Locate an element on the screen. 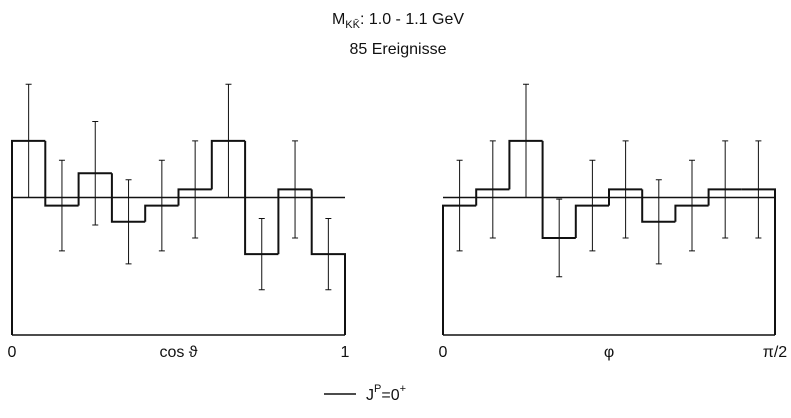  legend-label: JP=0+ is located at coordinates (386, 393).